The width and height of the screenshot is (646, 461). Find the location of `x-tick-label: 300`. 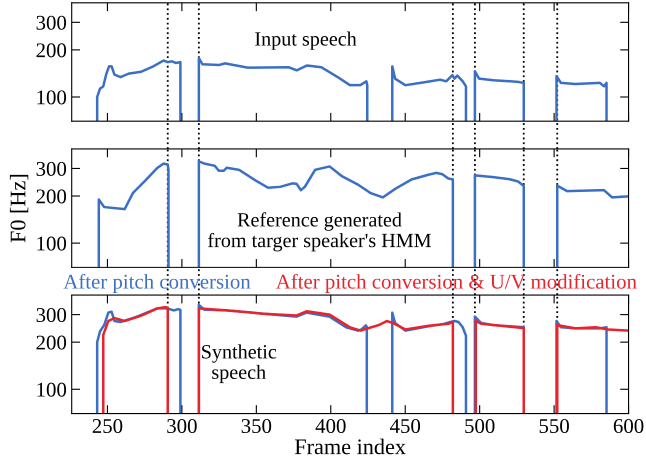

x-tick-label: 300 is located at coordinates (182, 426).